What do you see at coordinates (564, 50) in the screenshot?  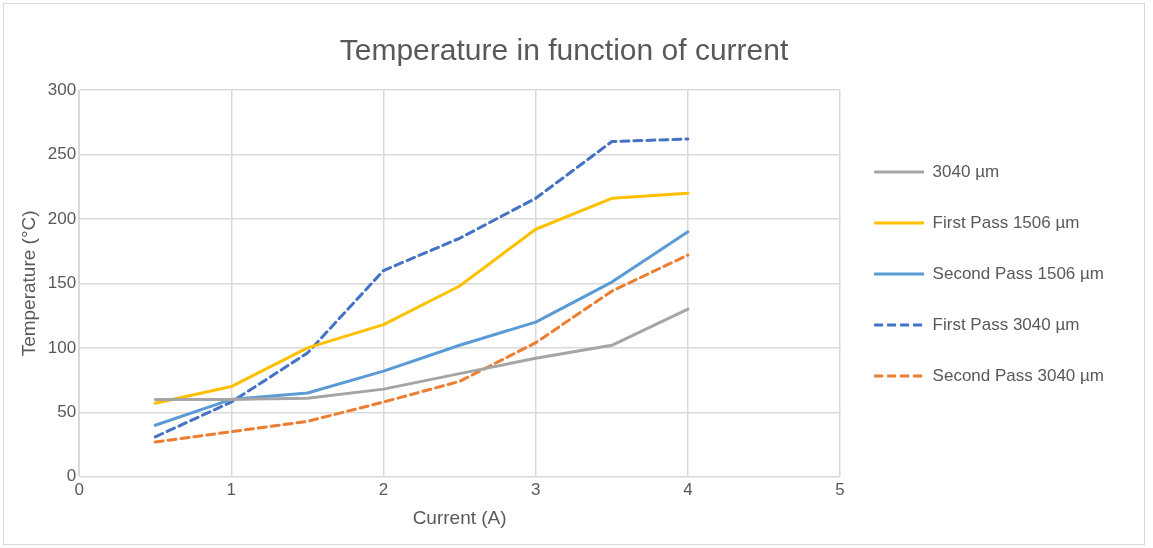 I see `chart-title: Temperature in function of current` at bounding box center [564, 50].